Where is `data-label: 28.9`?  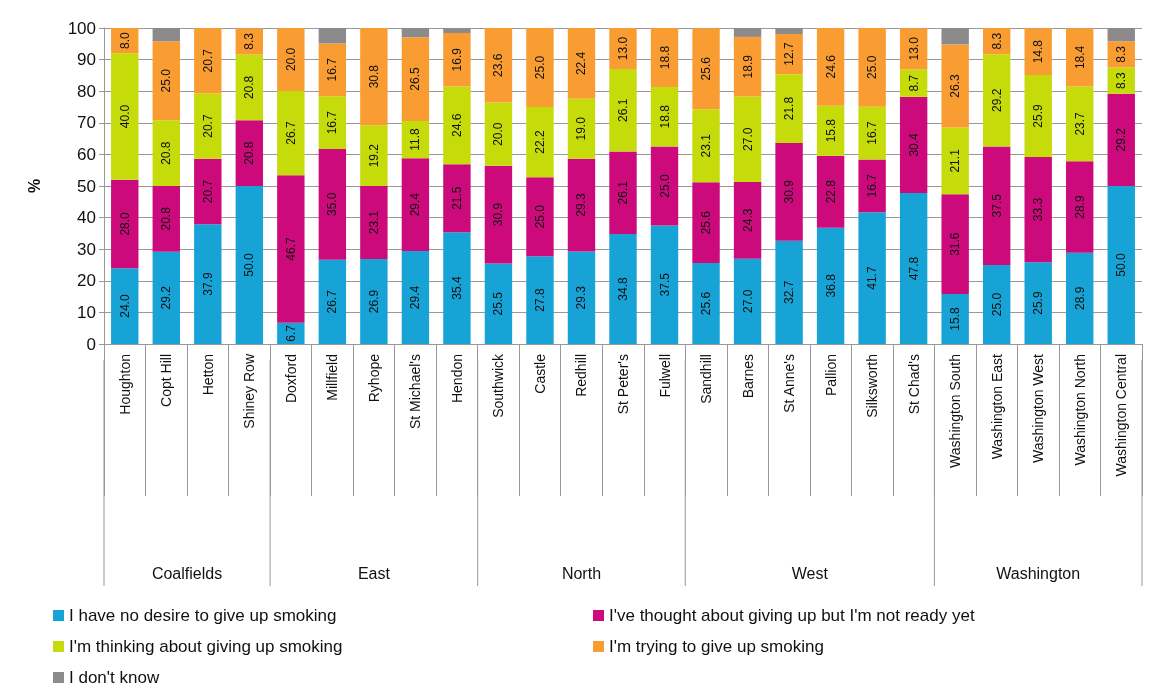 data-label: 28.9 is located at coordinates (1079, 207).